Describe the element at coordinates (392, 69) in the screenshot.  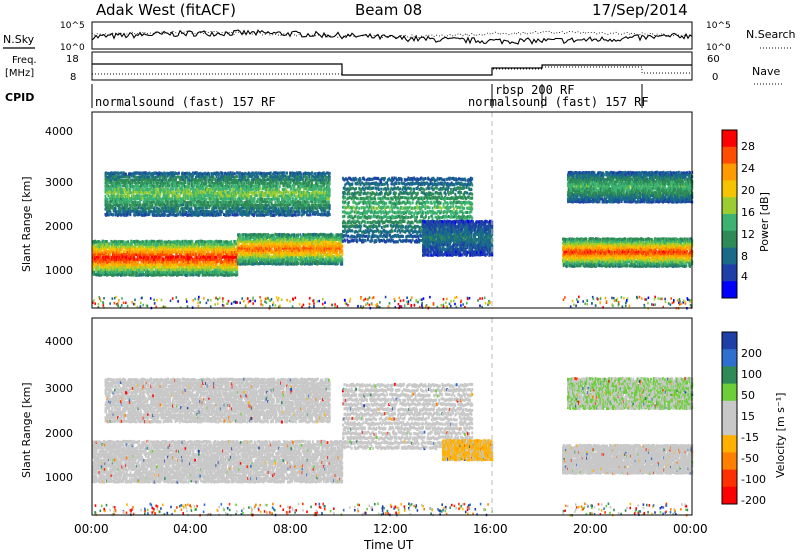
I see `frequency-trace` at that location.